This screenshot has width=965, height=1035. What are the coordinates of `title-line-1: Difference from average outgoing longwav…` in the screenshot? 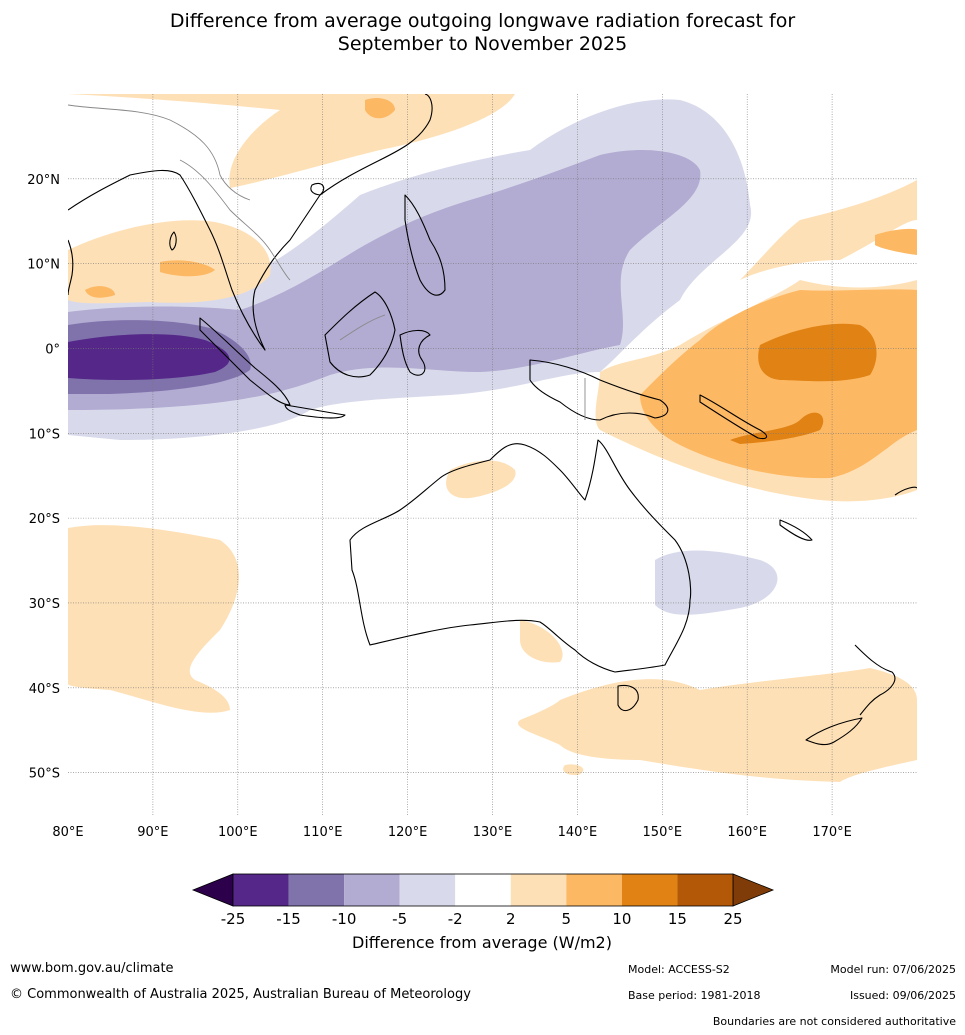 It's located at (482, 21).